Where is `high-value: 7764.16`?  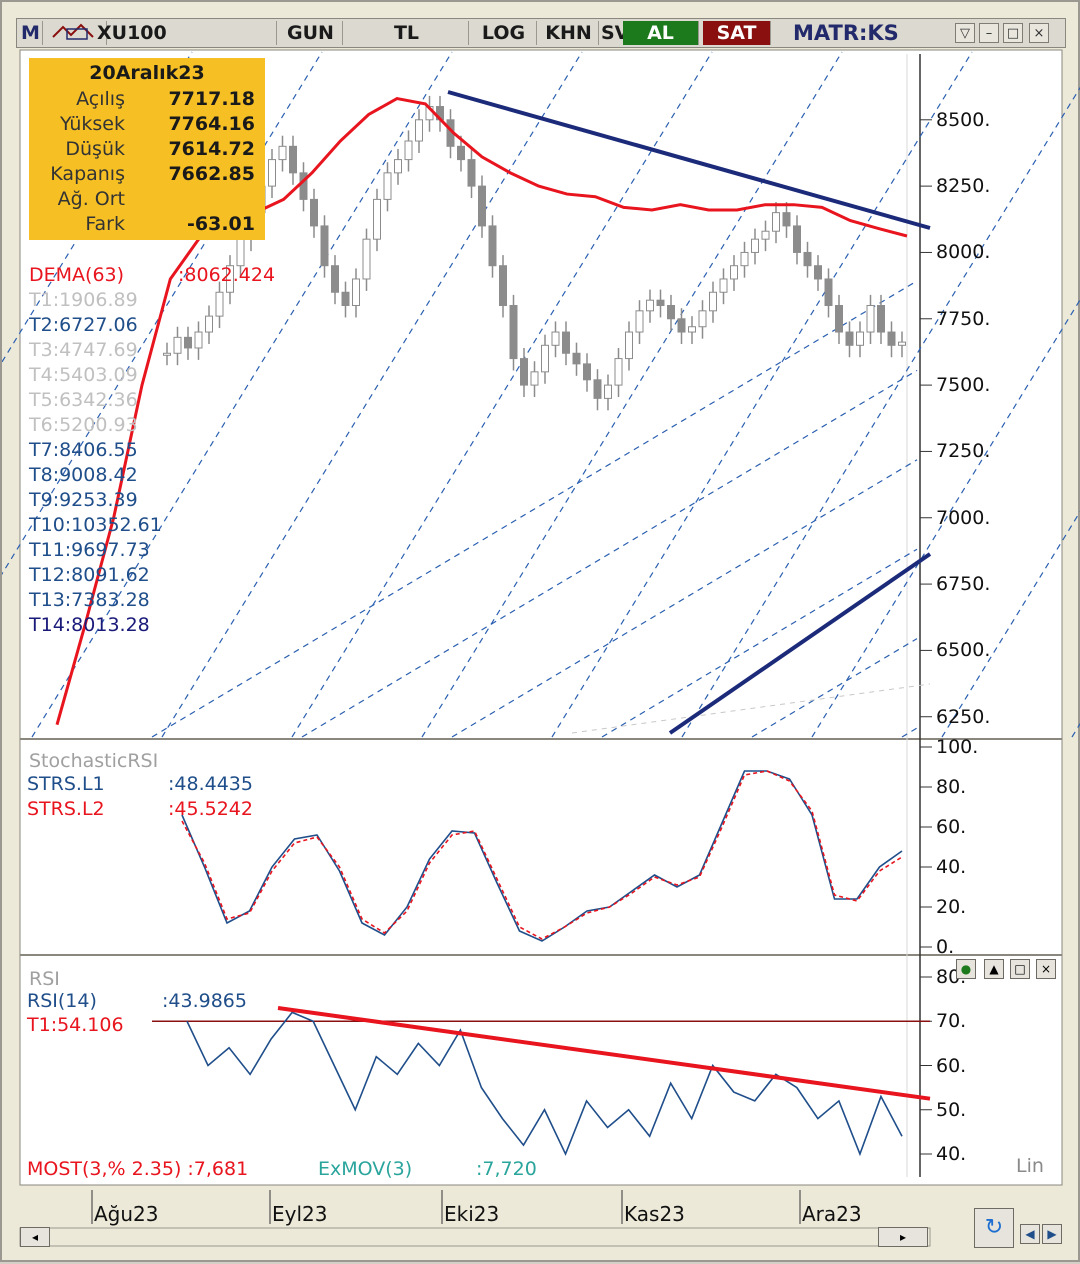
high-value: 7764.16 is located at coordinates (211, 124).